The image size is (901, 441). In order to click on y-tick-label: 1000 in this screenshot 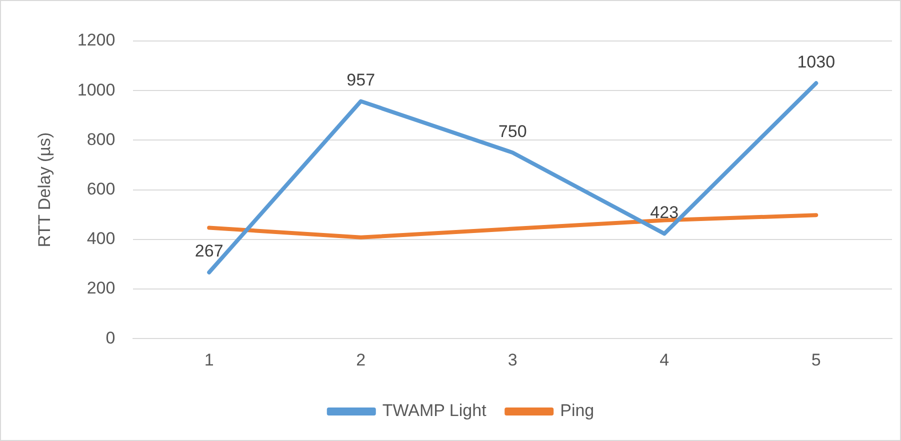, I will do `click(96, 90)`.